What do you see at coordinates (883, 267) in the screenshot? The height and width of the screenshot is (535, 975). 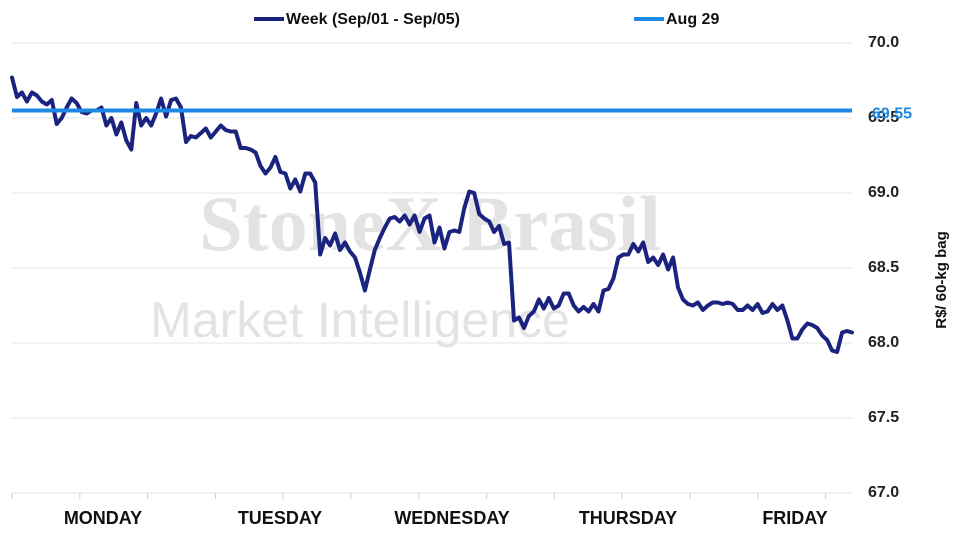 I see `y-tick-label: 68.5` at bounding box center [883, 267].